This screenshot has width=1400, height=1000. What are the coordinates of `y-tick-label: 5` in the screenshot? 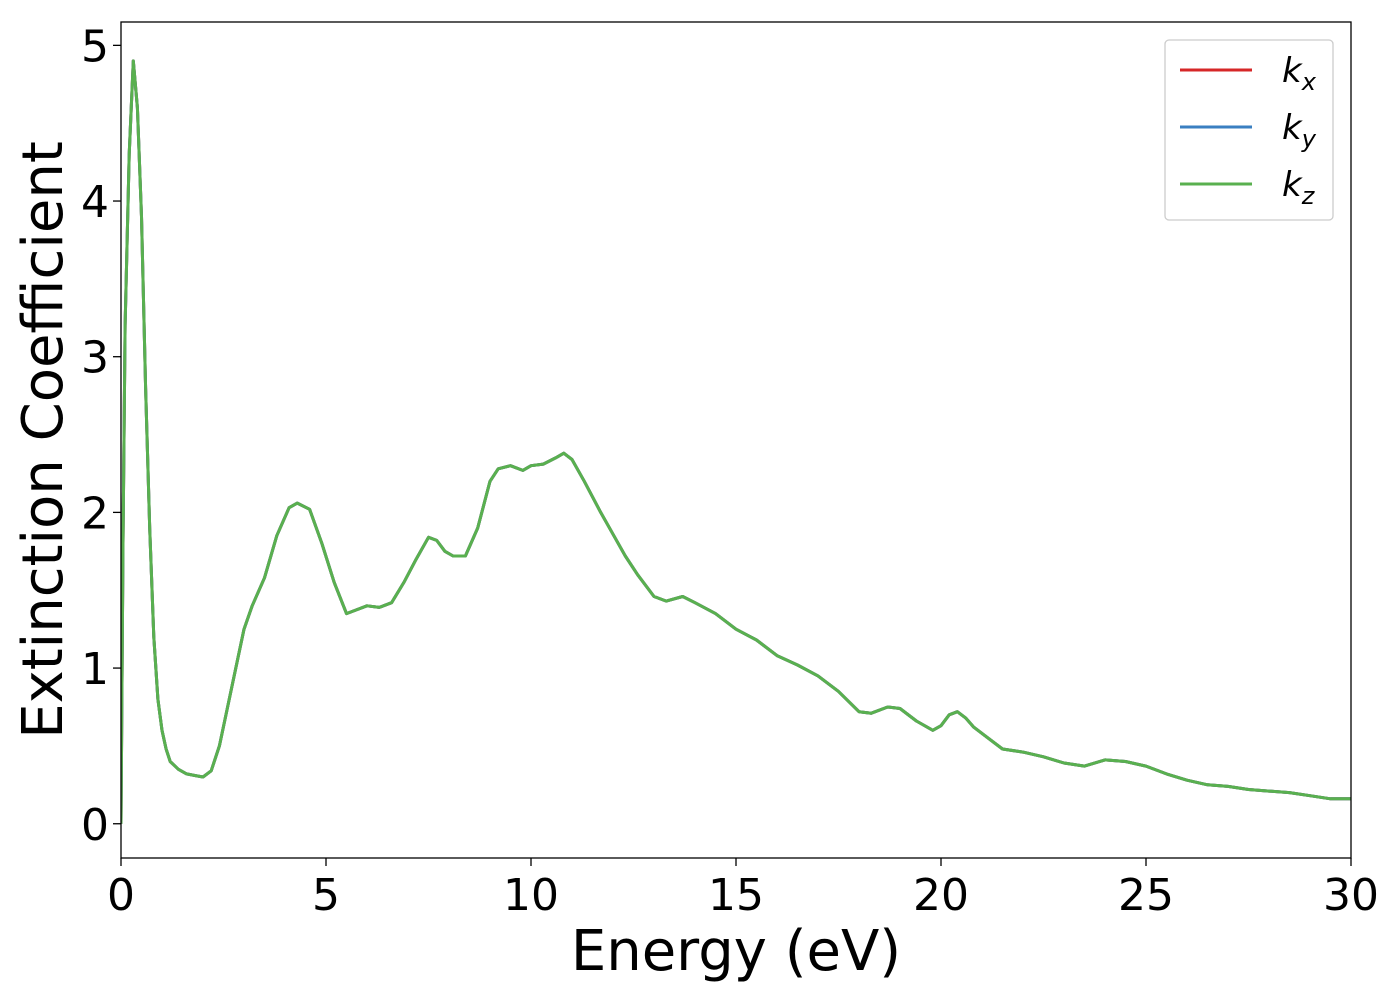 It's located at (95, 46).